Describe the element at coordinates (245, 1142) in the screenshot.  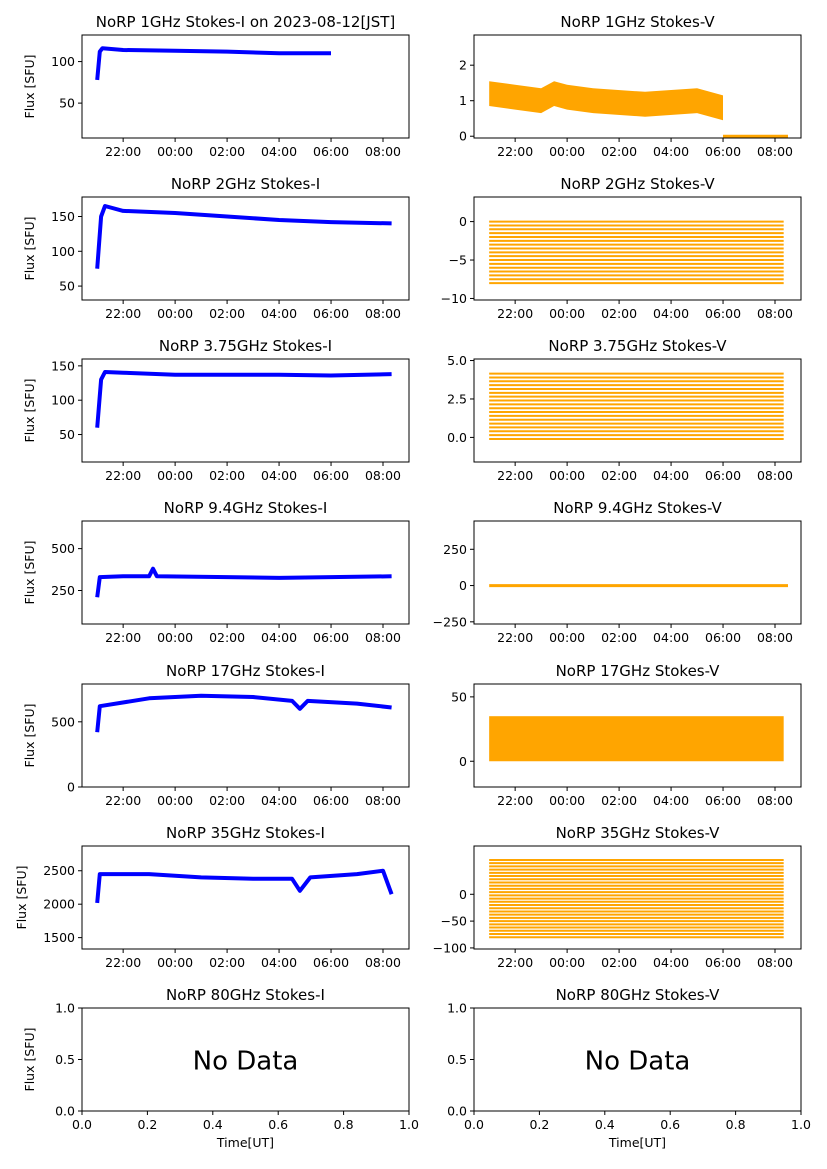
I see `x-axis-label: Time[UT]` at that location.